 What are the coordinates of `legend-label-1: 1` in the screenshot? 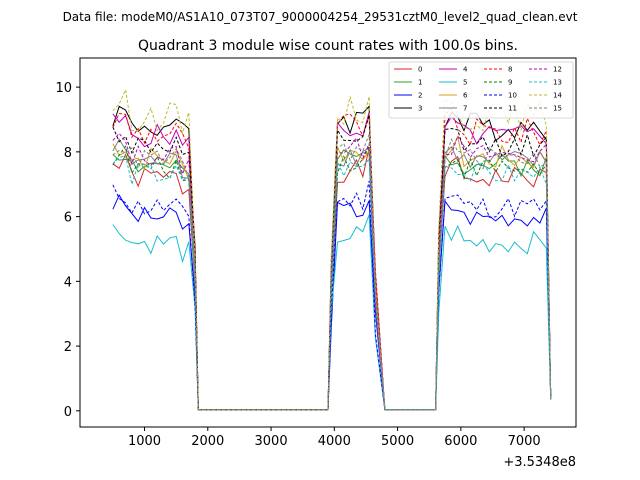 It's located at (420, 83).